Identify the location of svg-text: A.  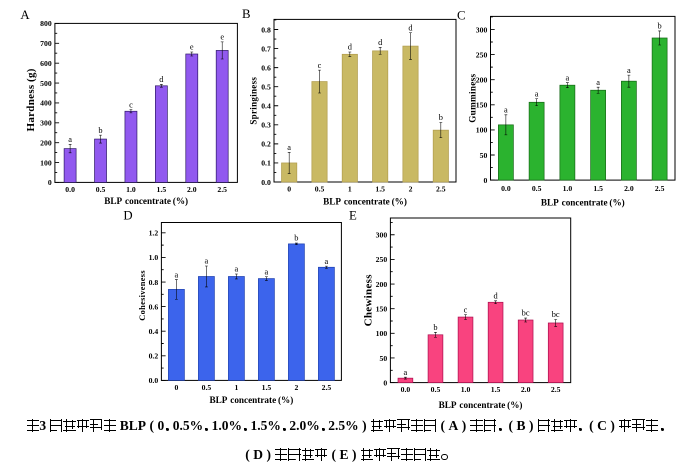
(25, 15).